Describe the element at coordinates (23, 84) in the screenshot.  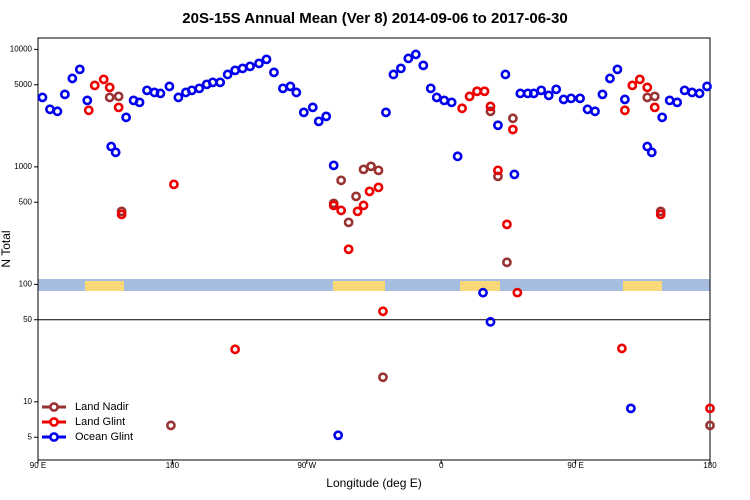
I see `y-tick-label: 5000` at that location.